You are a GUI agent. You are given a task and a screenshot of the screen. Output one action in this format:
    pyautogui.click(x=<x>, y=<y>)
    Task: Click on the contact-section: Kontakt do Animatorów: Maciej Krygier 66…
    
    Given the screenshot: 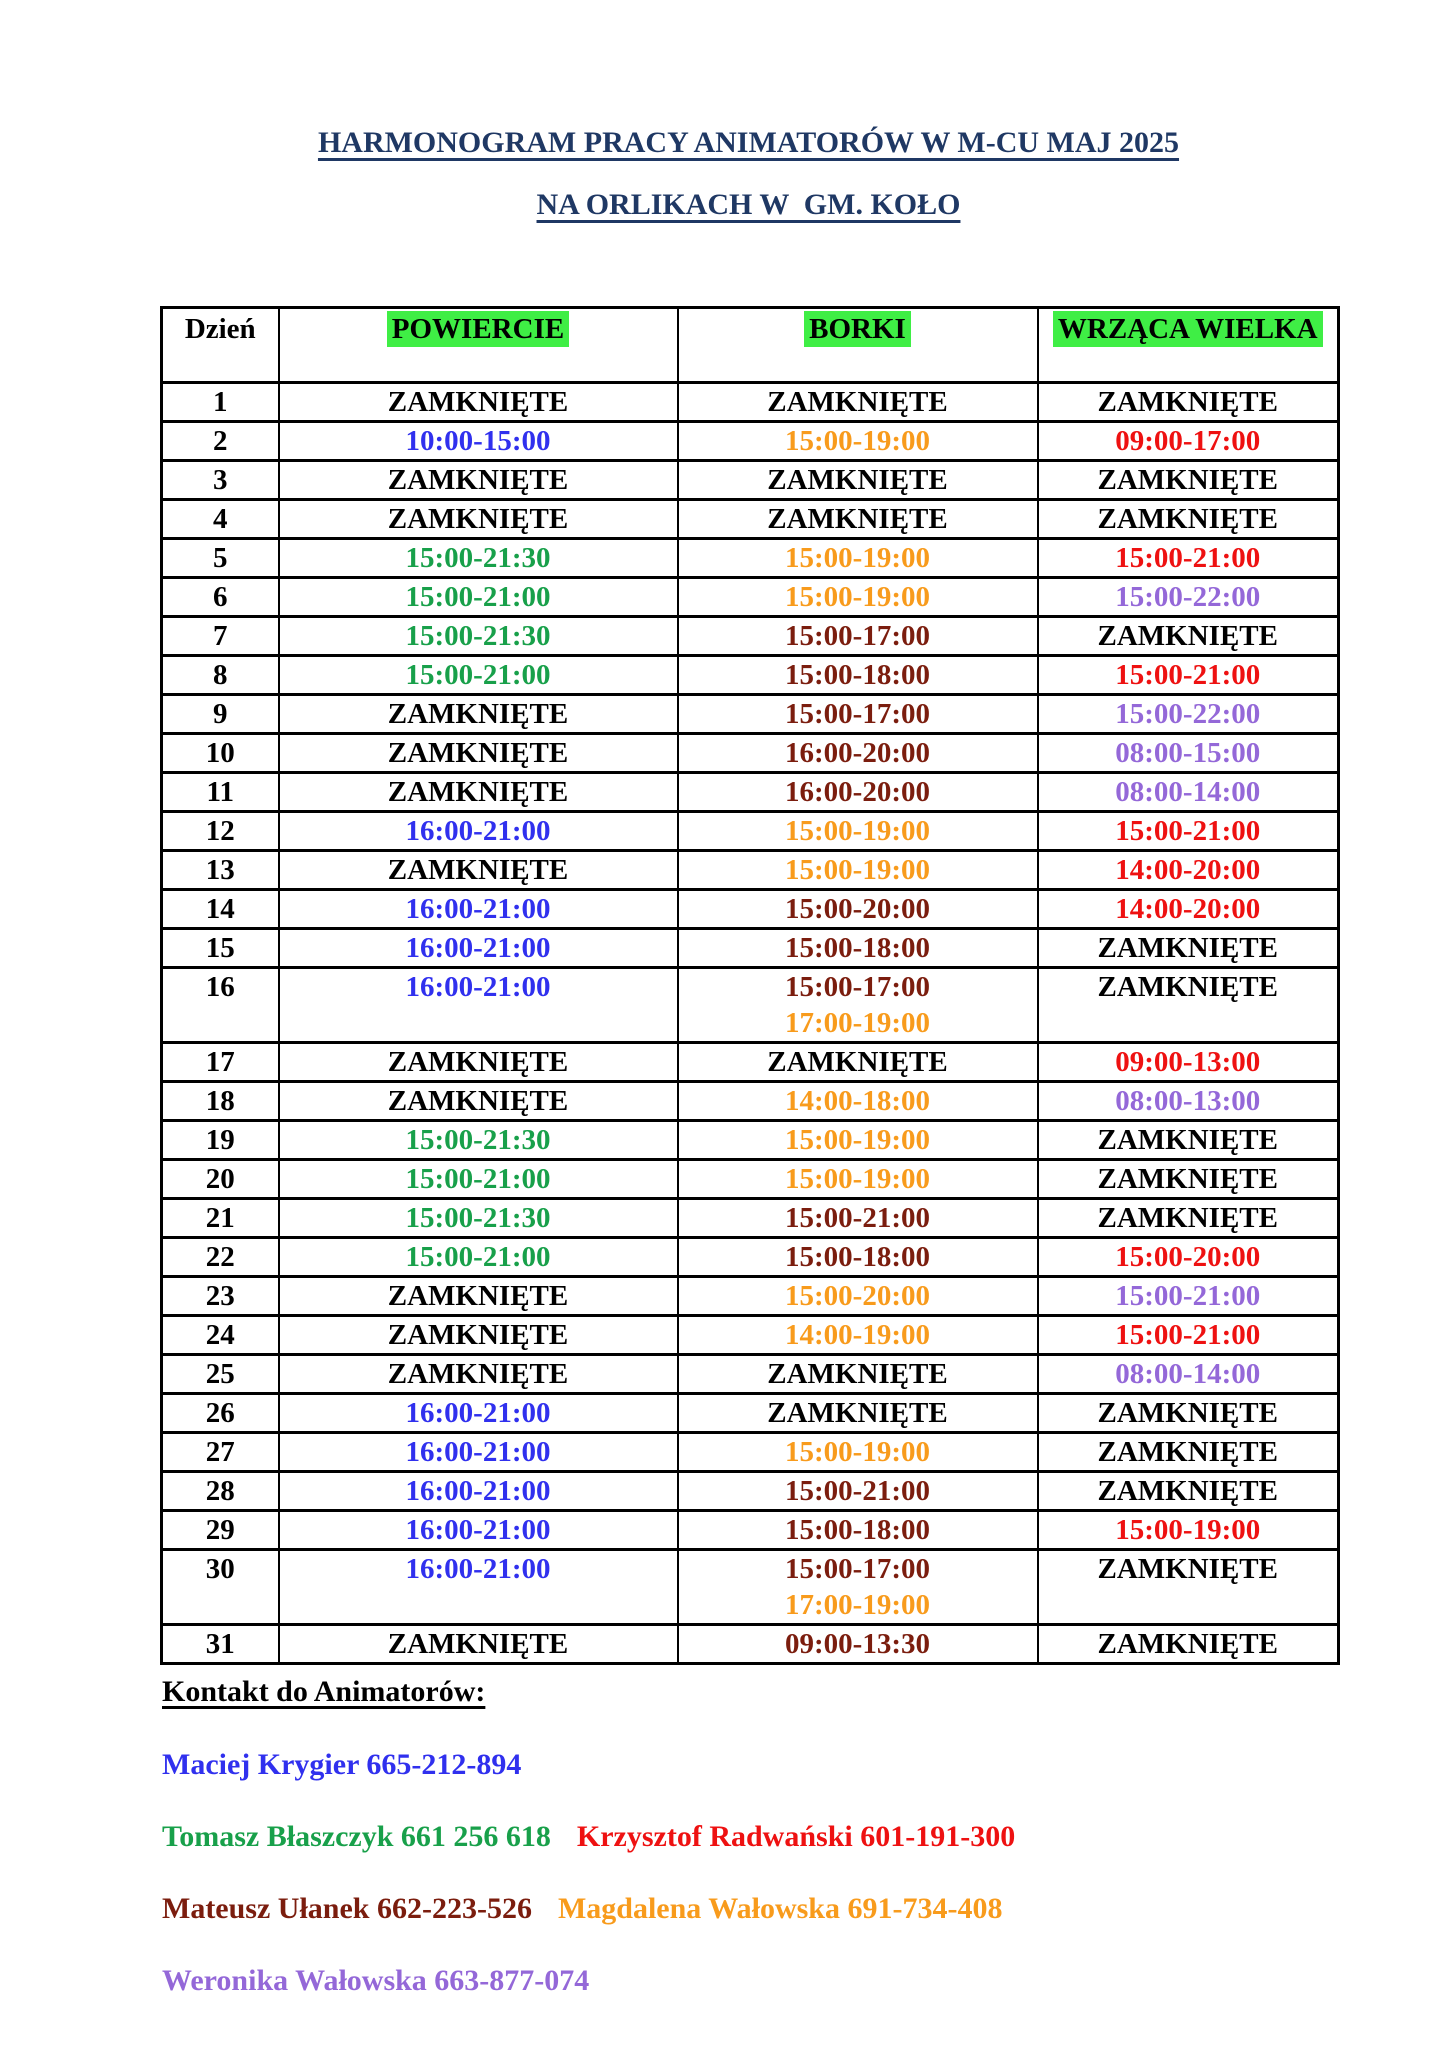 What is the action you would take?
    pyautogui.click(x=805, y=1836)
    